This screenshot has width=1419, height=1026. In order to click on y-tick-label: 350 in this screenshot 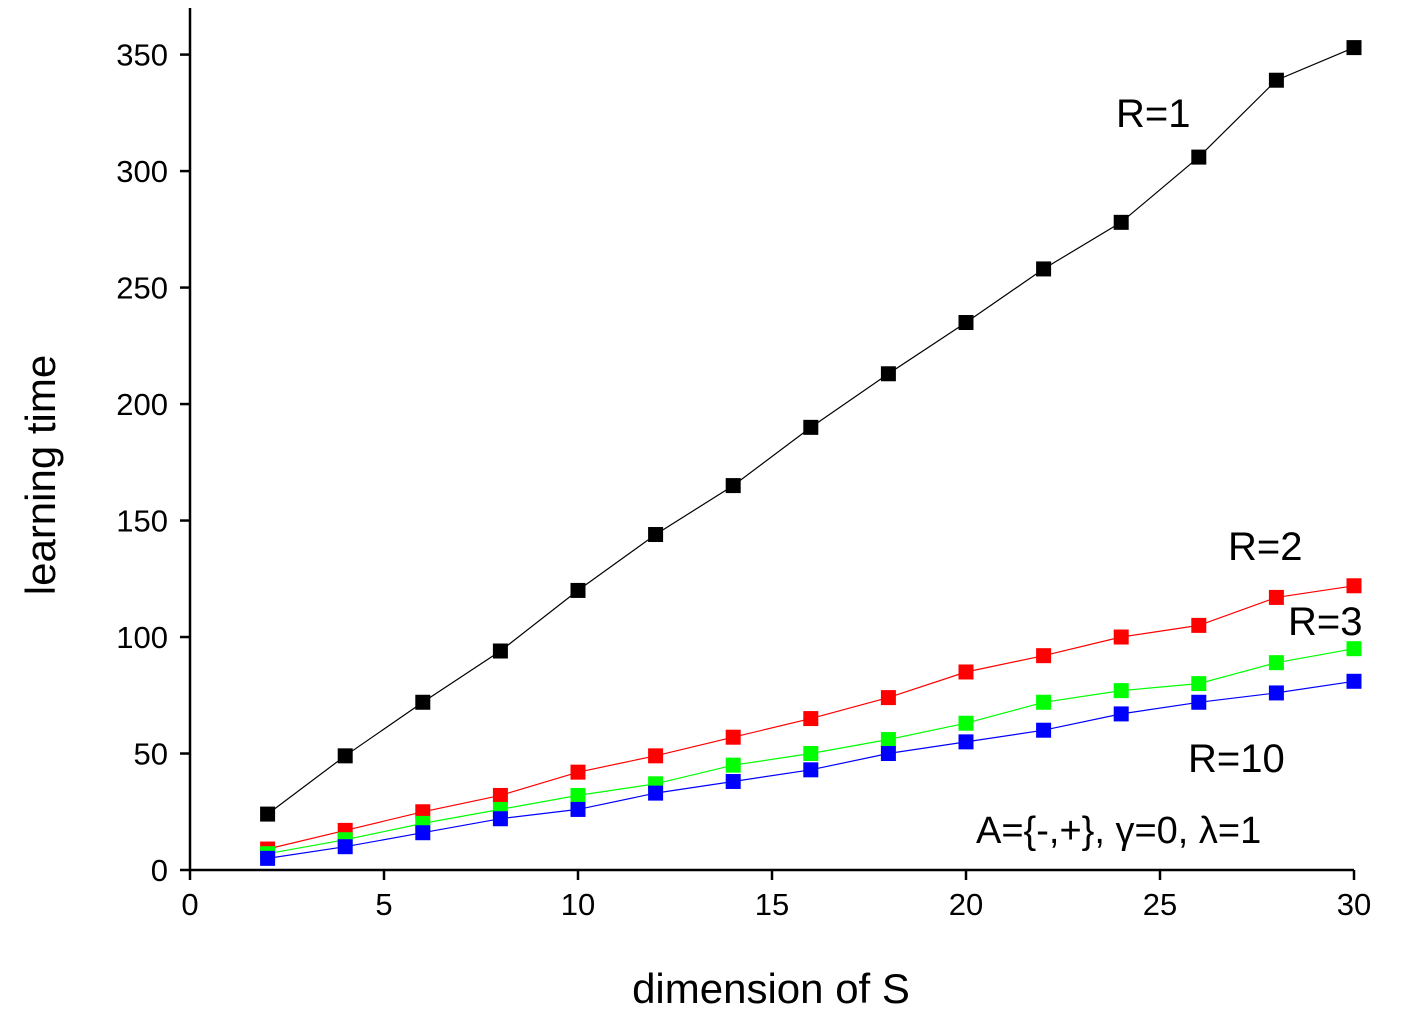, I will do `click(142, 55)`.